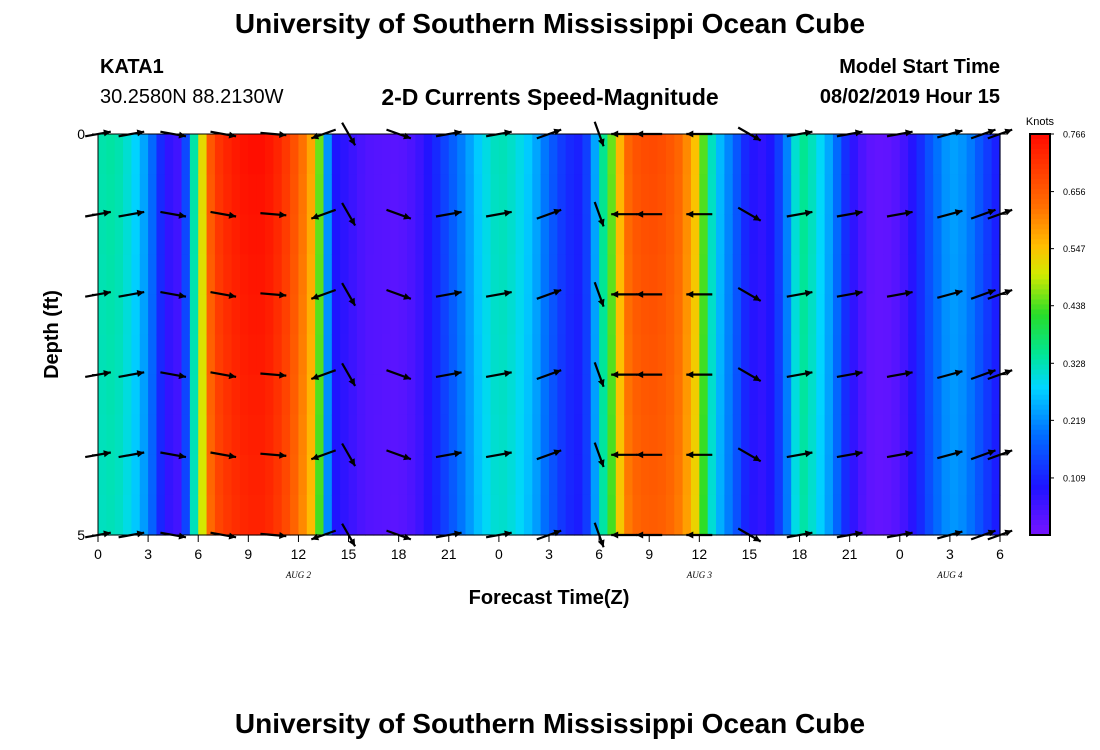 Image resolution: width=1100 pixels, height=750 pixels. I want to click on colorbar-tick-label: 0.766, so click(1074, 135).